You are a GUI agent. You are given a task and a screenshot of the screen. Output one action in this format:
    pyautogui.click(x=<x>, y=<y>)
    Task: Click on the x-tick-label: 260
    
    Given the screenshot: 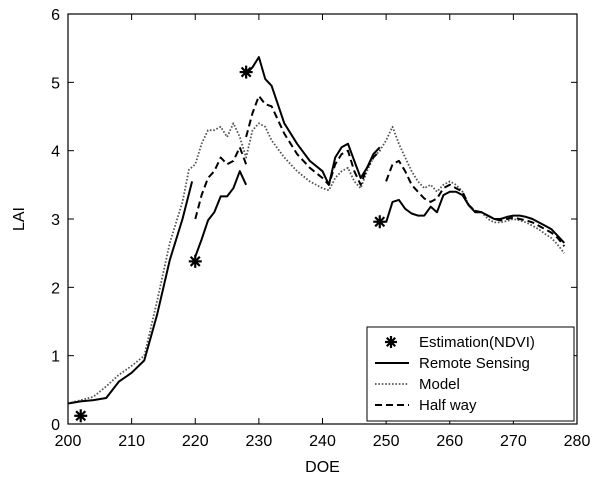 What is the action you would take?
    pyautogui.click(x=449, y=441)
    